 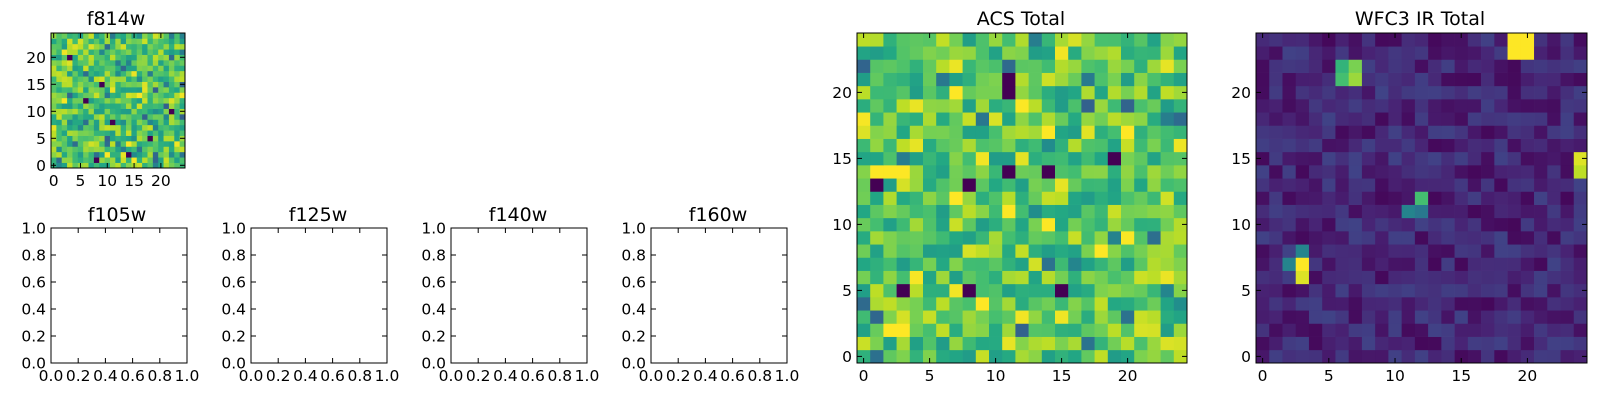 I want to click on title-f105w: f105w, so click(x=117, y=215).